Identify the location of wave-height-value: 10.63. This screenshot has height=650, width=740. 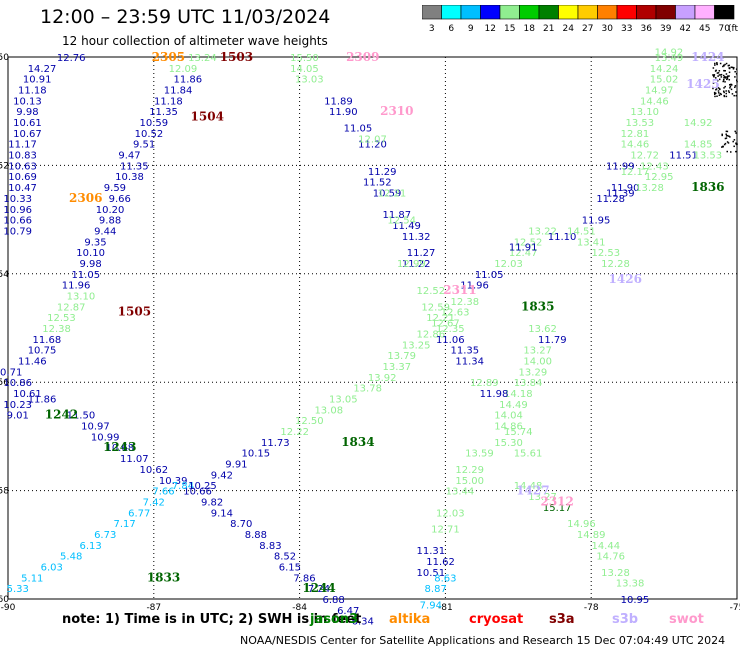
(22, 166).